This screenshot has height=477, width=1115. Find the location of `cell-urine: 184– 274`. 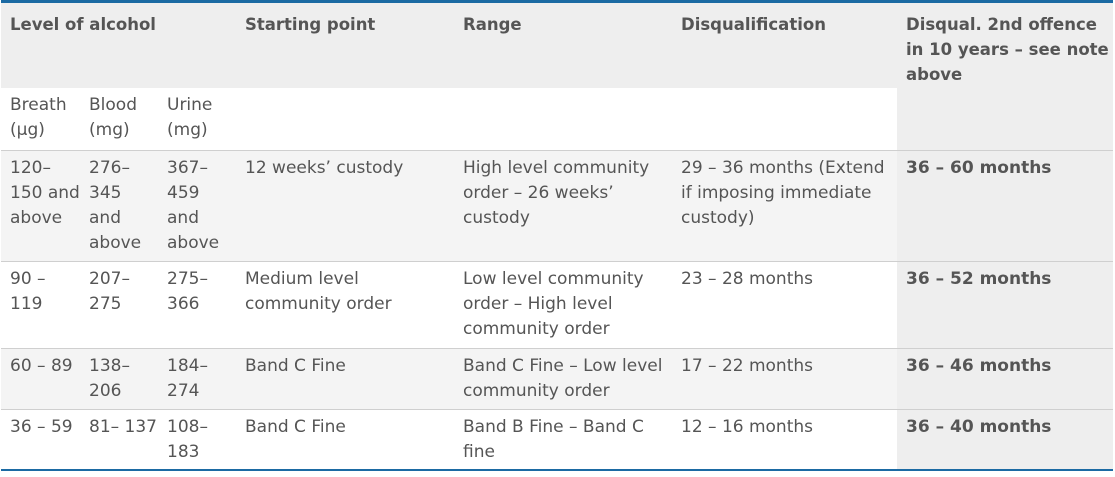

cell-urine: 184– 274 is located at coordinates (197, 378).